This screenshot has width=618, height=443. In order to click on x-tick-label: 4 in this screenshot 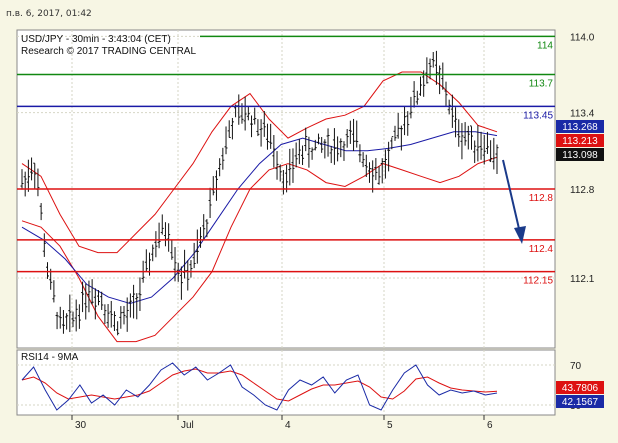, I will do `click(288, 425)`.